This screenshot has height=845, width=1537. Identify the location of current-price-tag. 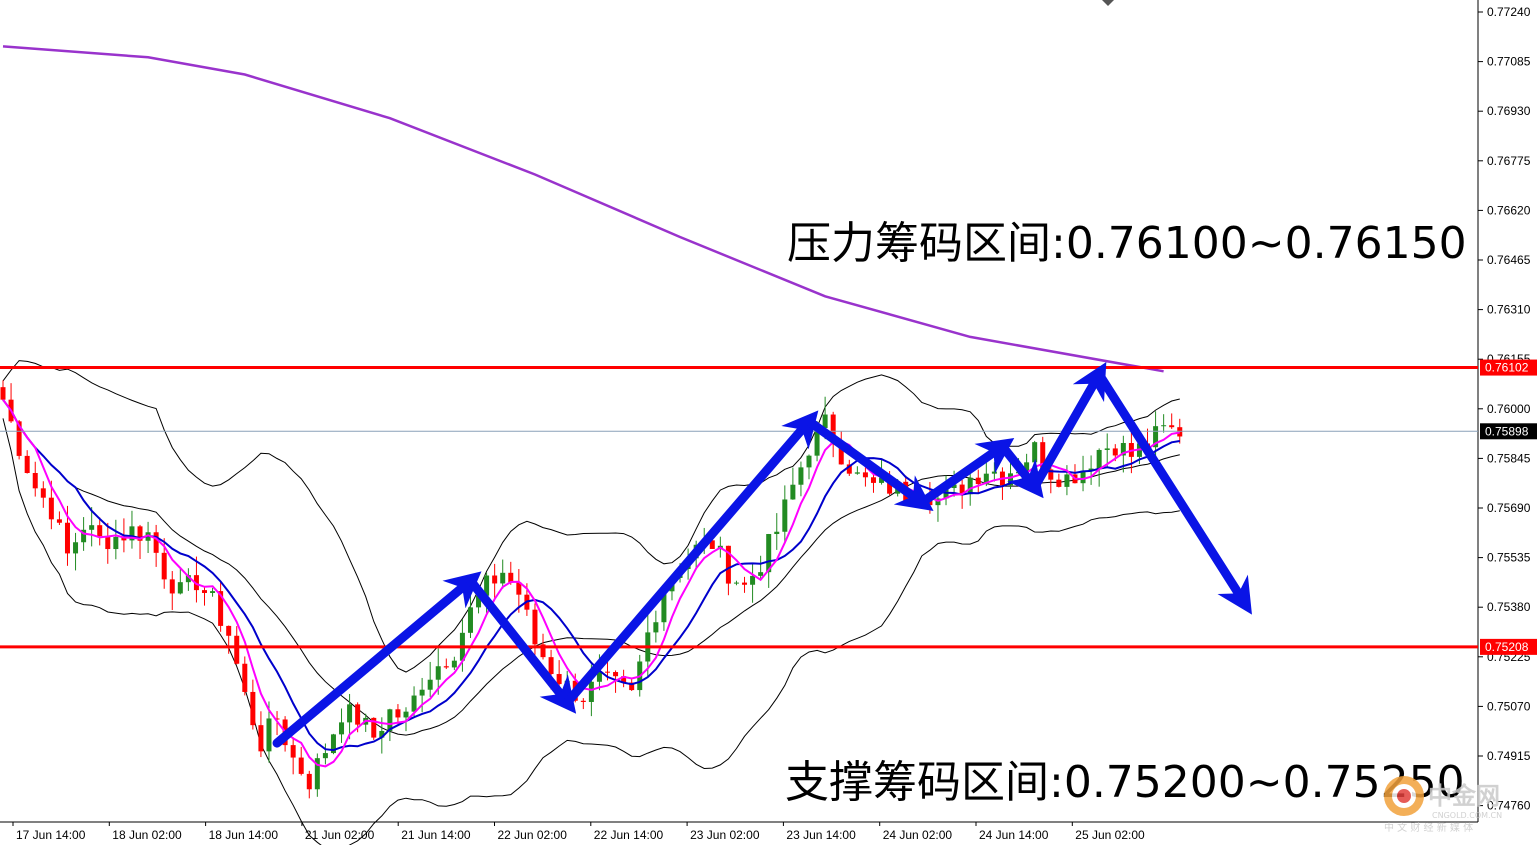
(1508, 431).